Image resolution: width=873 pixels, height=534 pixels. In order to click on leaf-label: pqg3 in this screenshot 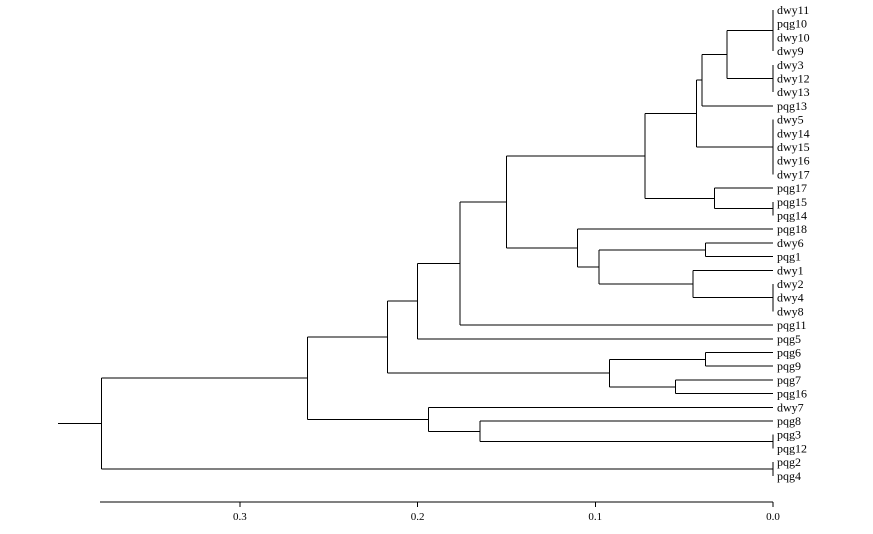, I will do `click(789, 435)`.